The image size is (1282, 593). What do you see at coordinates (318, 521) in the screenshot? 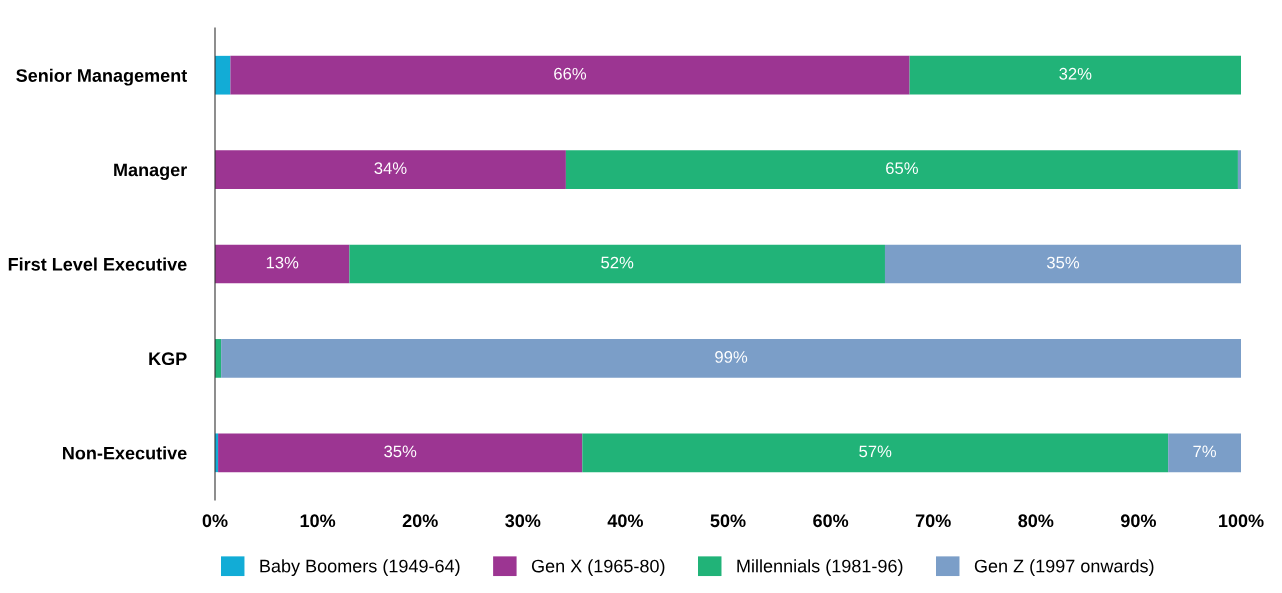
I see `x-tick-label: 10%` at bounding box center [318, 521].